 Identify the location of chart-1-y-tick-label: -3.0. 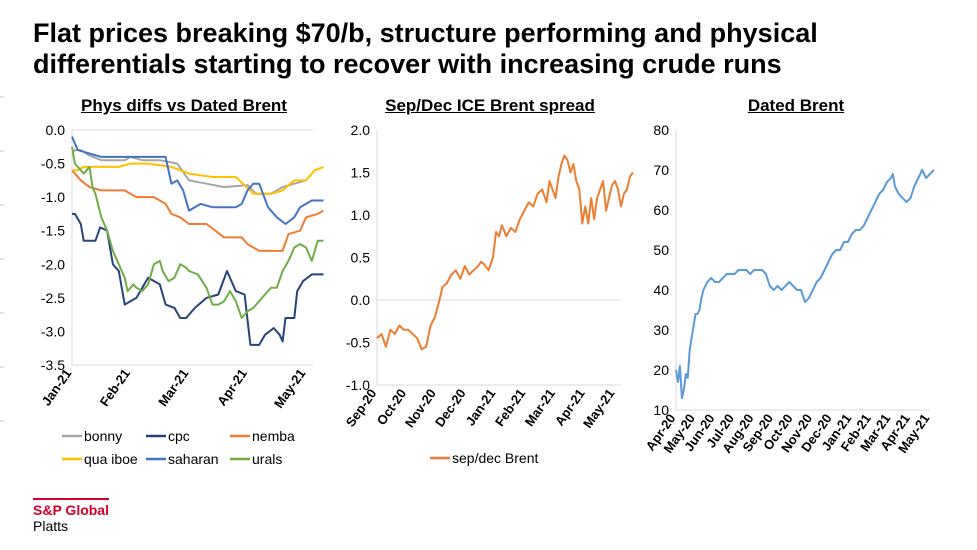
(53, 331).